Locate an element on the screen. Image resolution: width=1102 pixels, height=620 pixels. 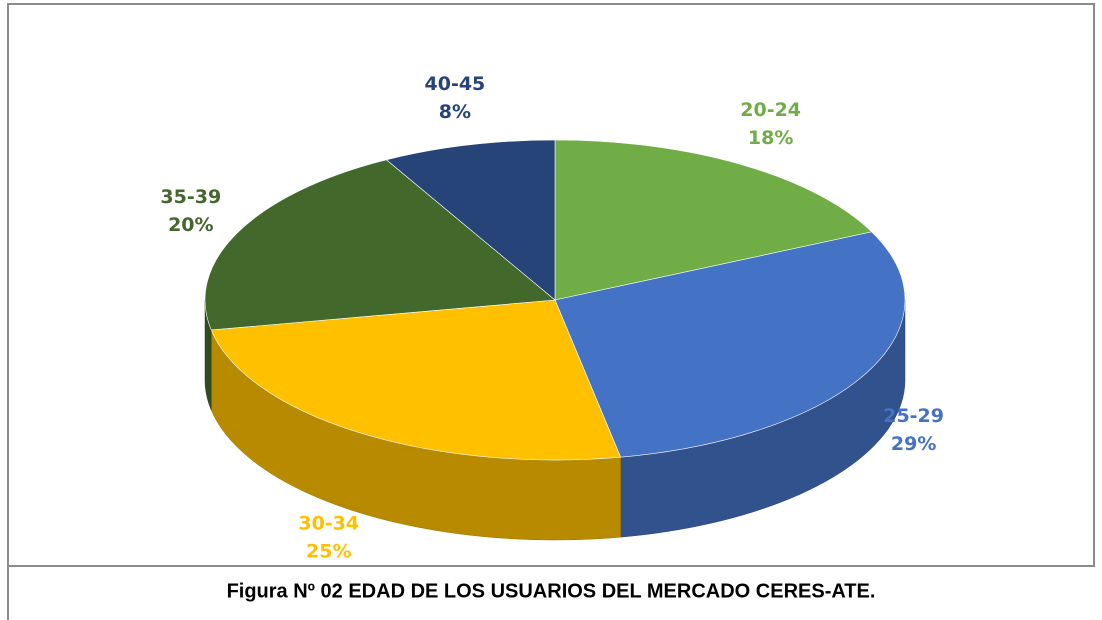
slice-value-label: 8% is located at coordinates (455, 112).